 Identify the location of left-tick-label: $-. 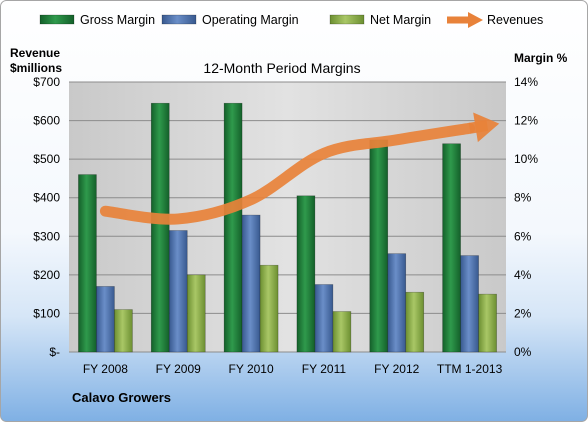
(54, 352).